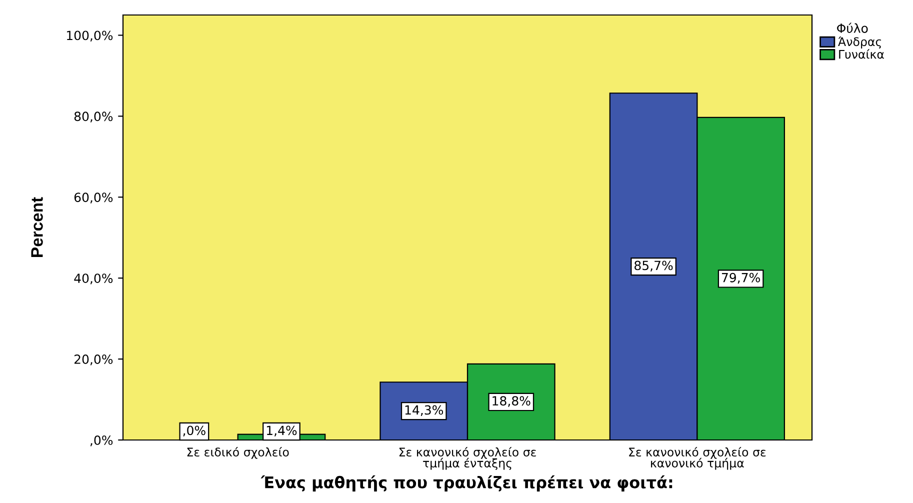  Describe the element at coordinates (194, 431) in the screenshot. I see `data-label: ,0%` at that location.